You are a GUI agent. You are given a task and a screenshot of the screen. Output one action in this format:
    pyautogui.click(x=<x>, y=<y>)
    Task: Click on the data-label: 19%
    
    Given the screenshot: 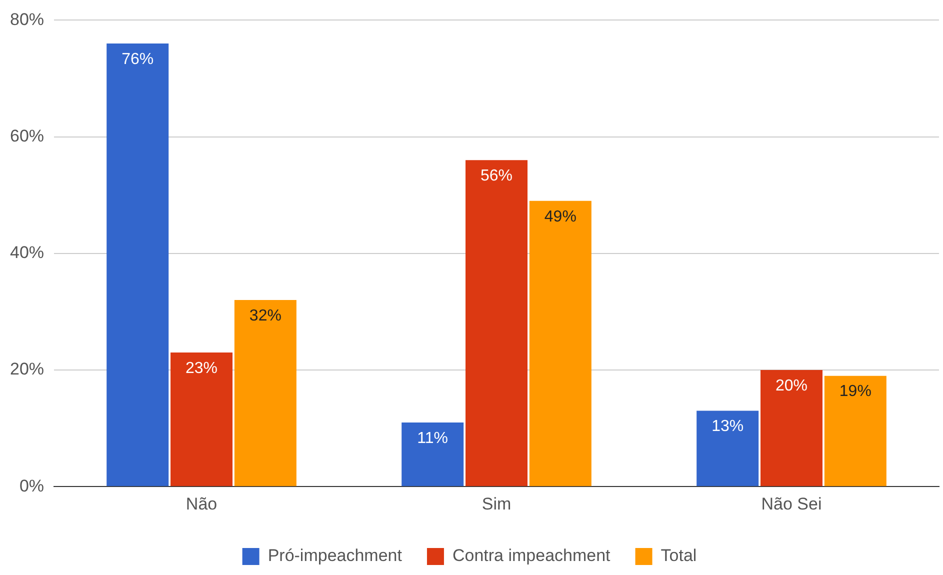 What is the action you would take?
    pyautogui.click(x=855, y=391)
    